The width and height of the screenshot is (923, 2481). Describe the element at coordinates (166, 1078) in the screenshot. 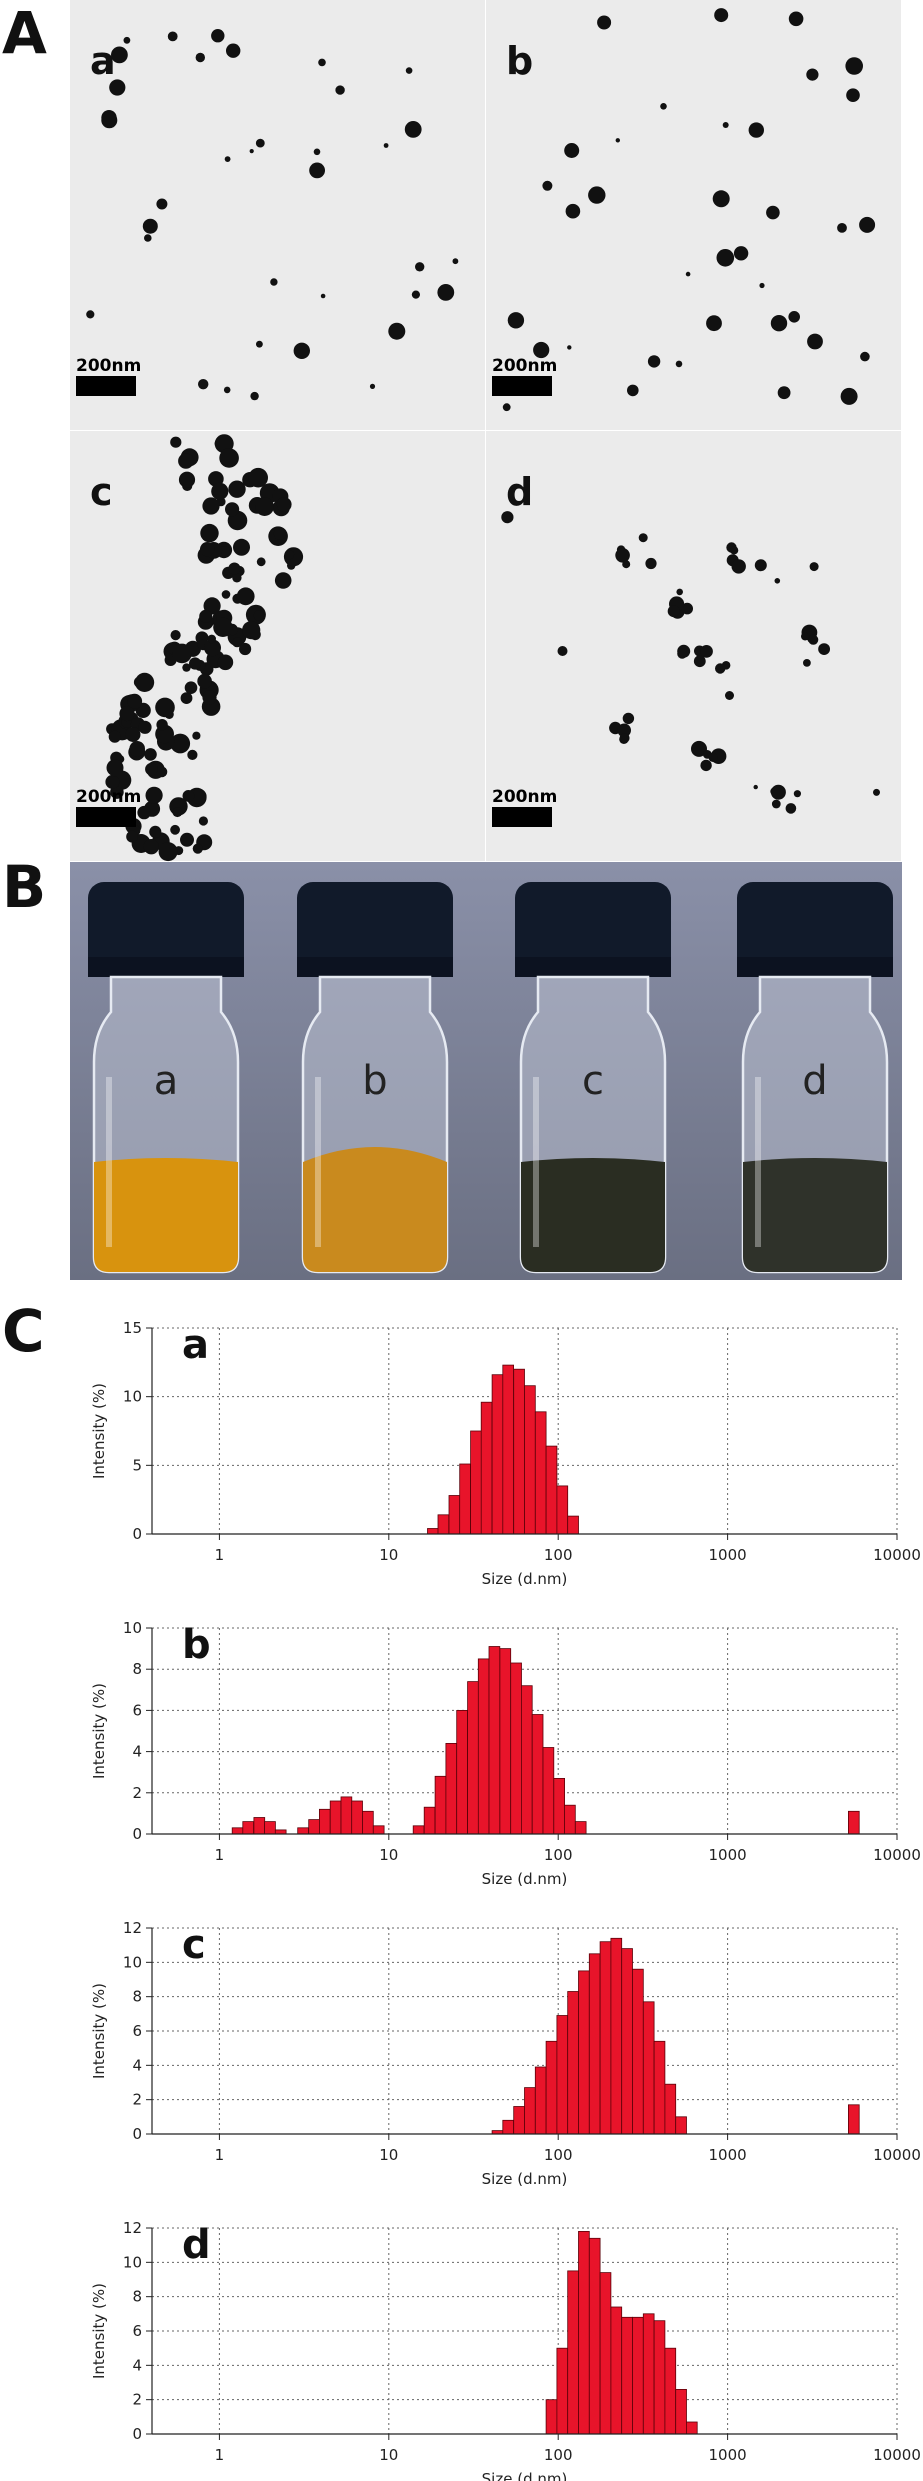

I see `vial-a: a` at that location.